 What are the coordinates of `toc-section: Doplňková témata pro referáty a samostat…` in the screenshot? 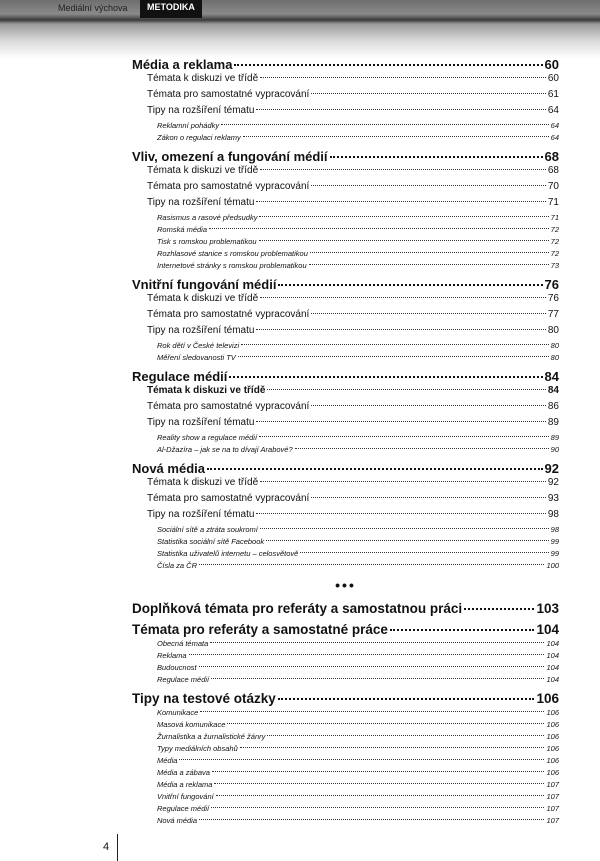 It's located at (345, 609).